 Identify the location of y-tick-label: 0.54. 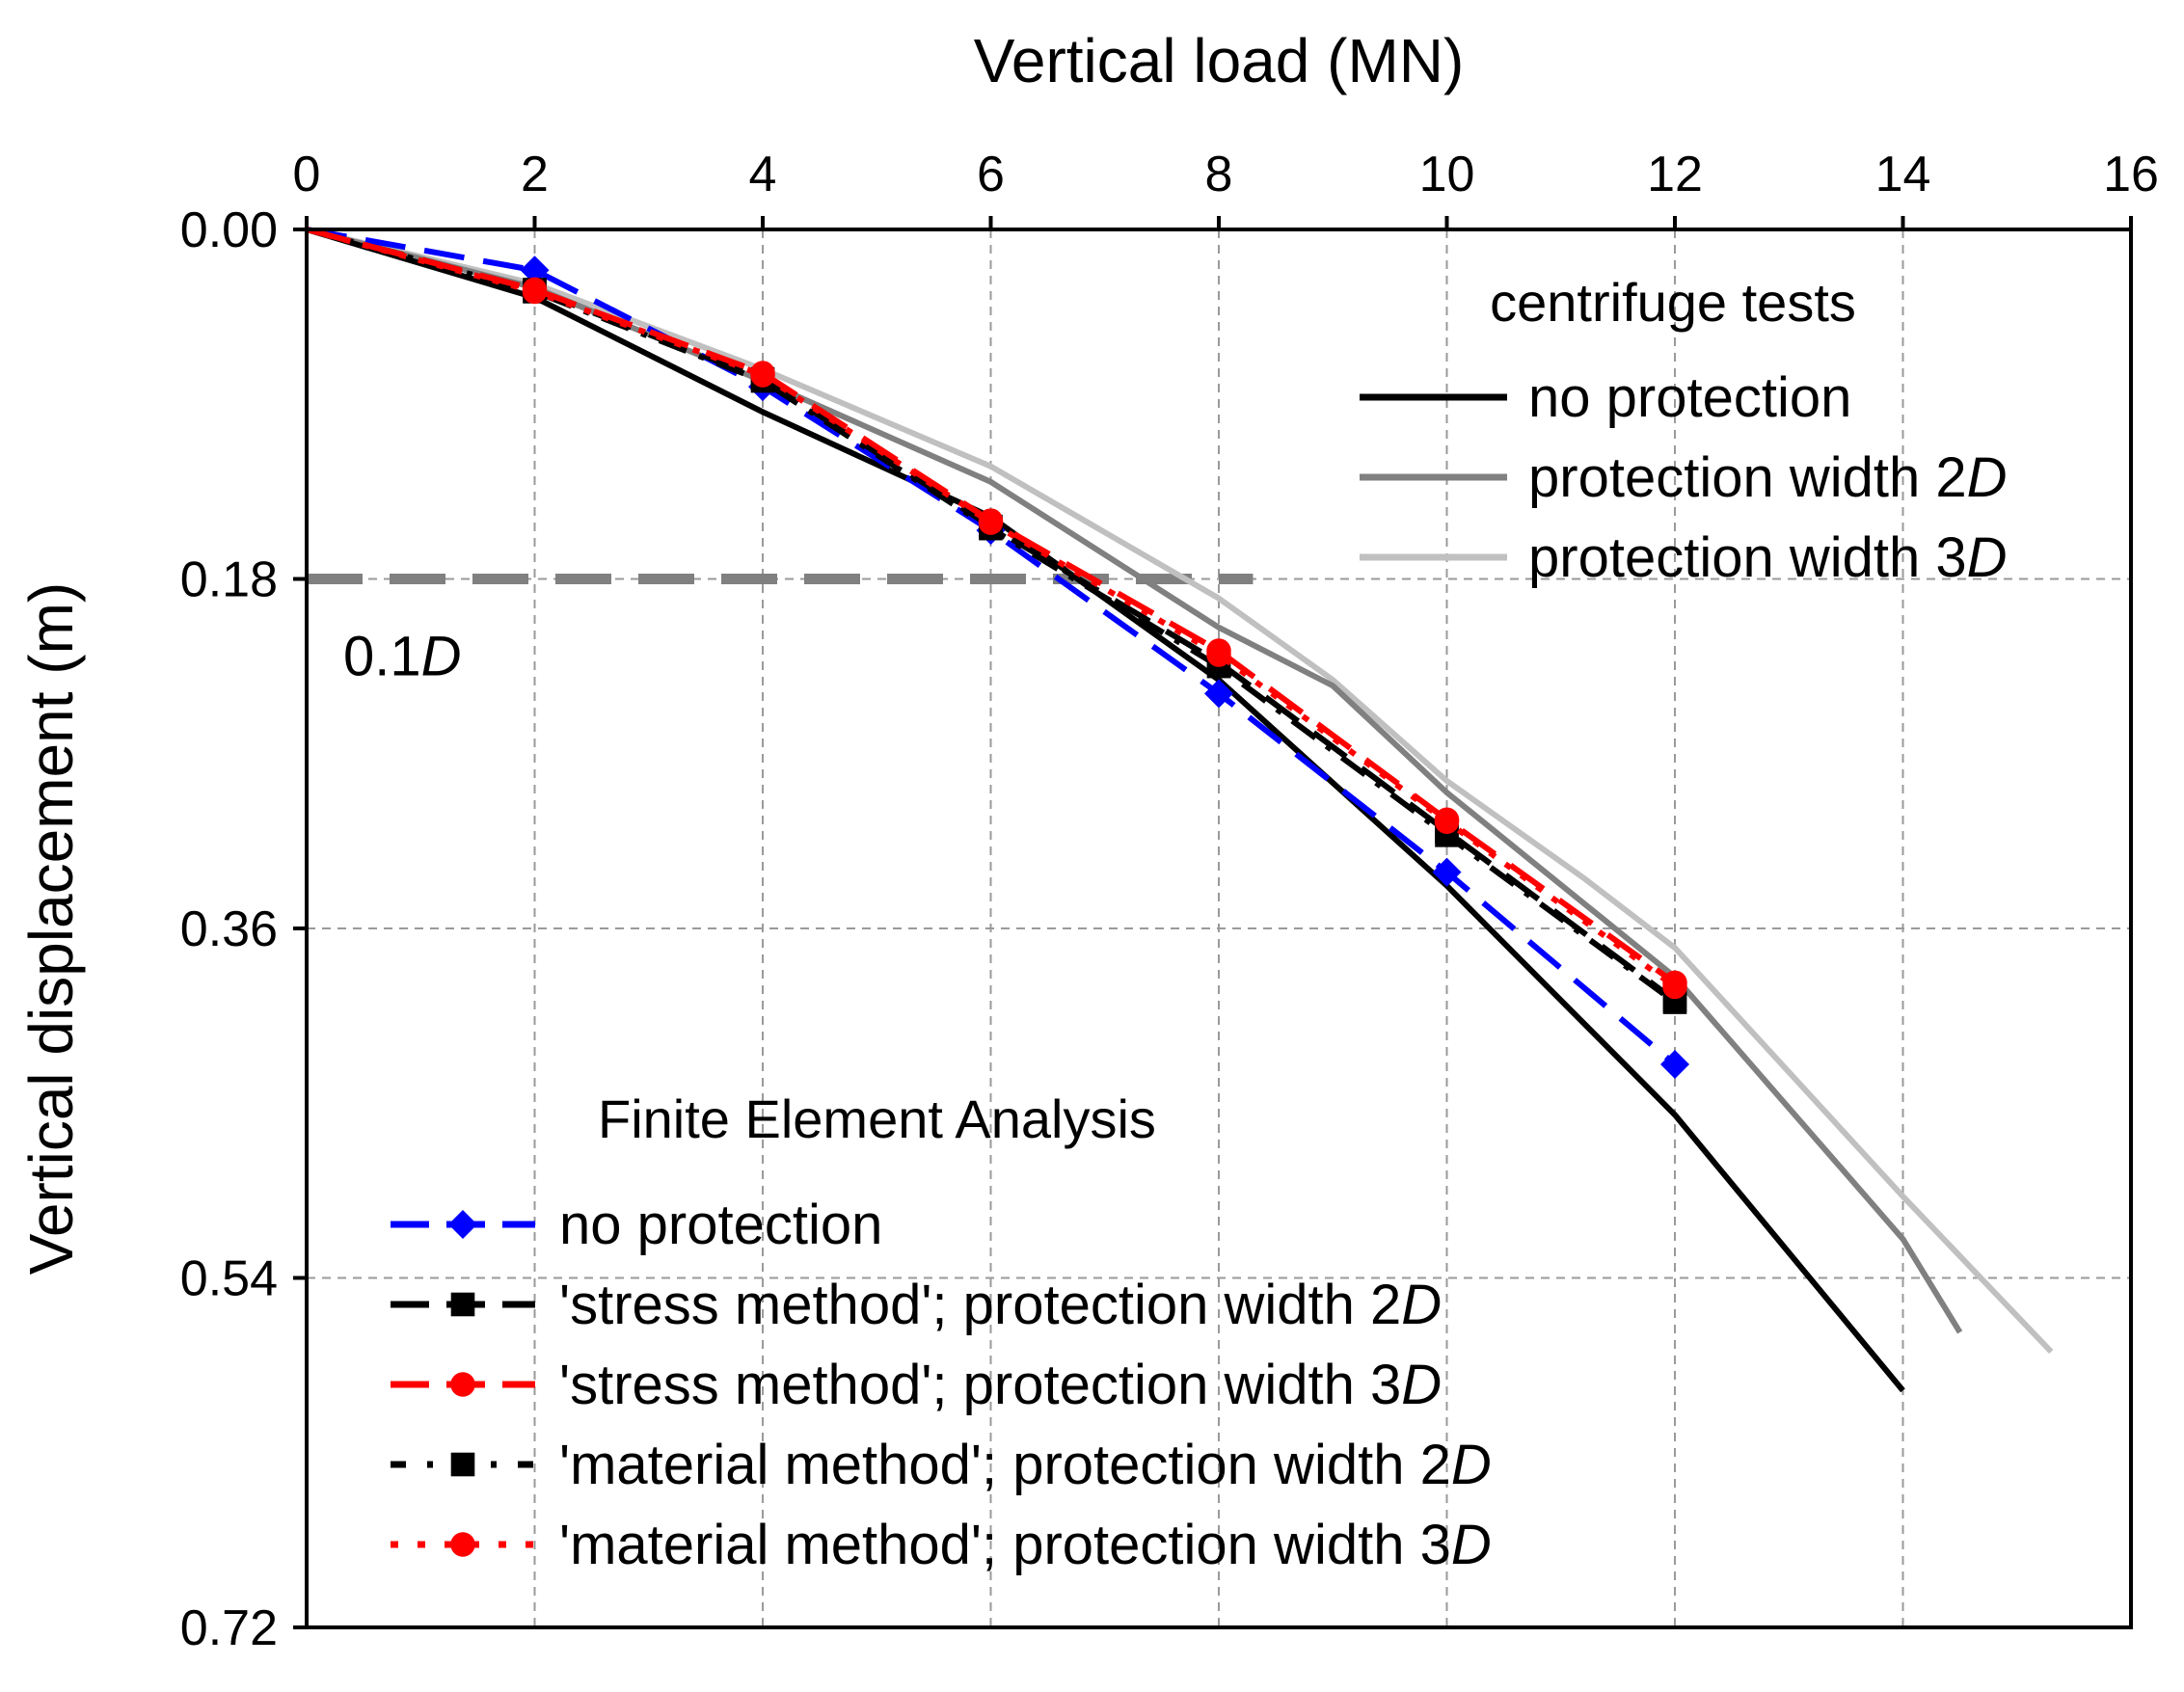
(229, 1279).